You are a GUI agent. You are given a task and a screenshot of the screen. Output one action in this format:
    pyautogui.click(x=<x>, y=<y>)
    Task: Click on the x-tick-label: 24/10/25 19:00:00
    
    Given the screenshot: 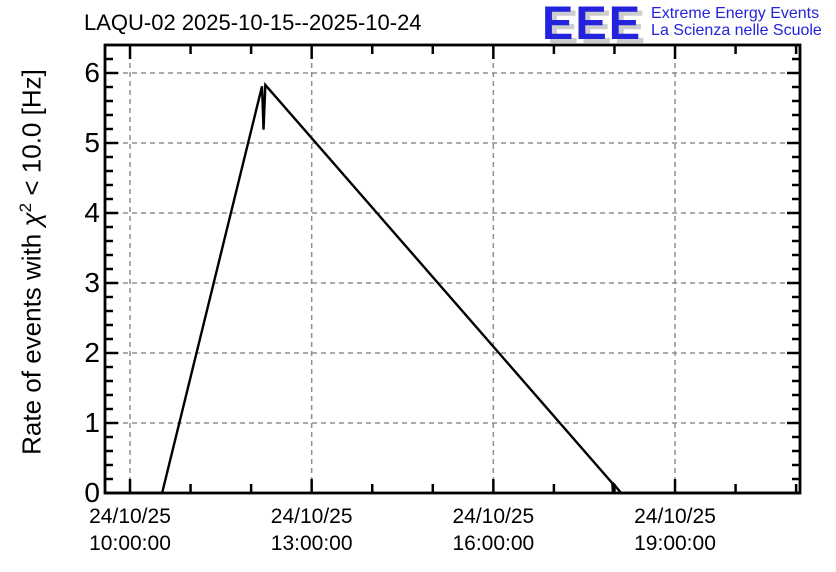 What is the action you would take?
    pyautogui.click(x=675, y=530)
    